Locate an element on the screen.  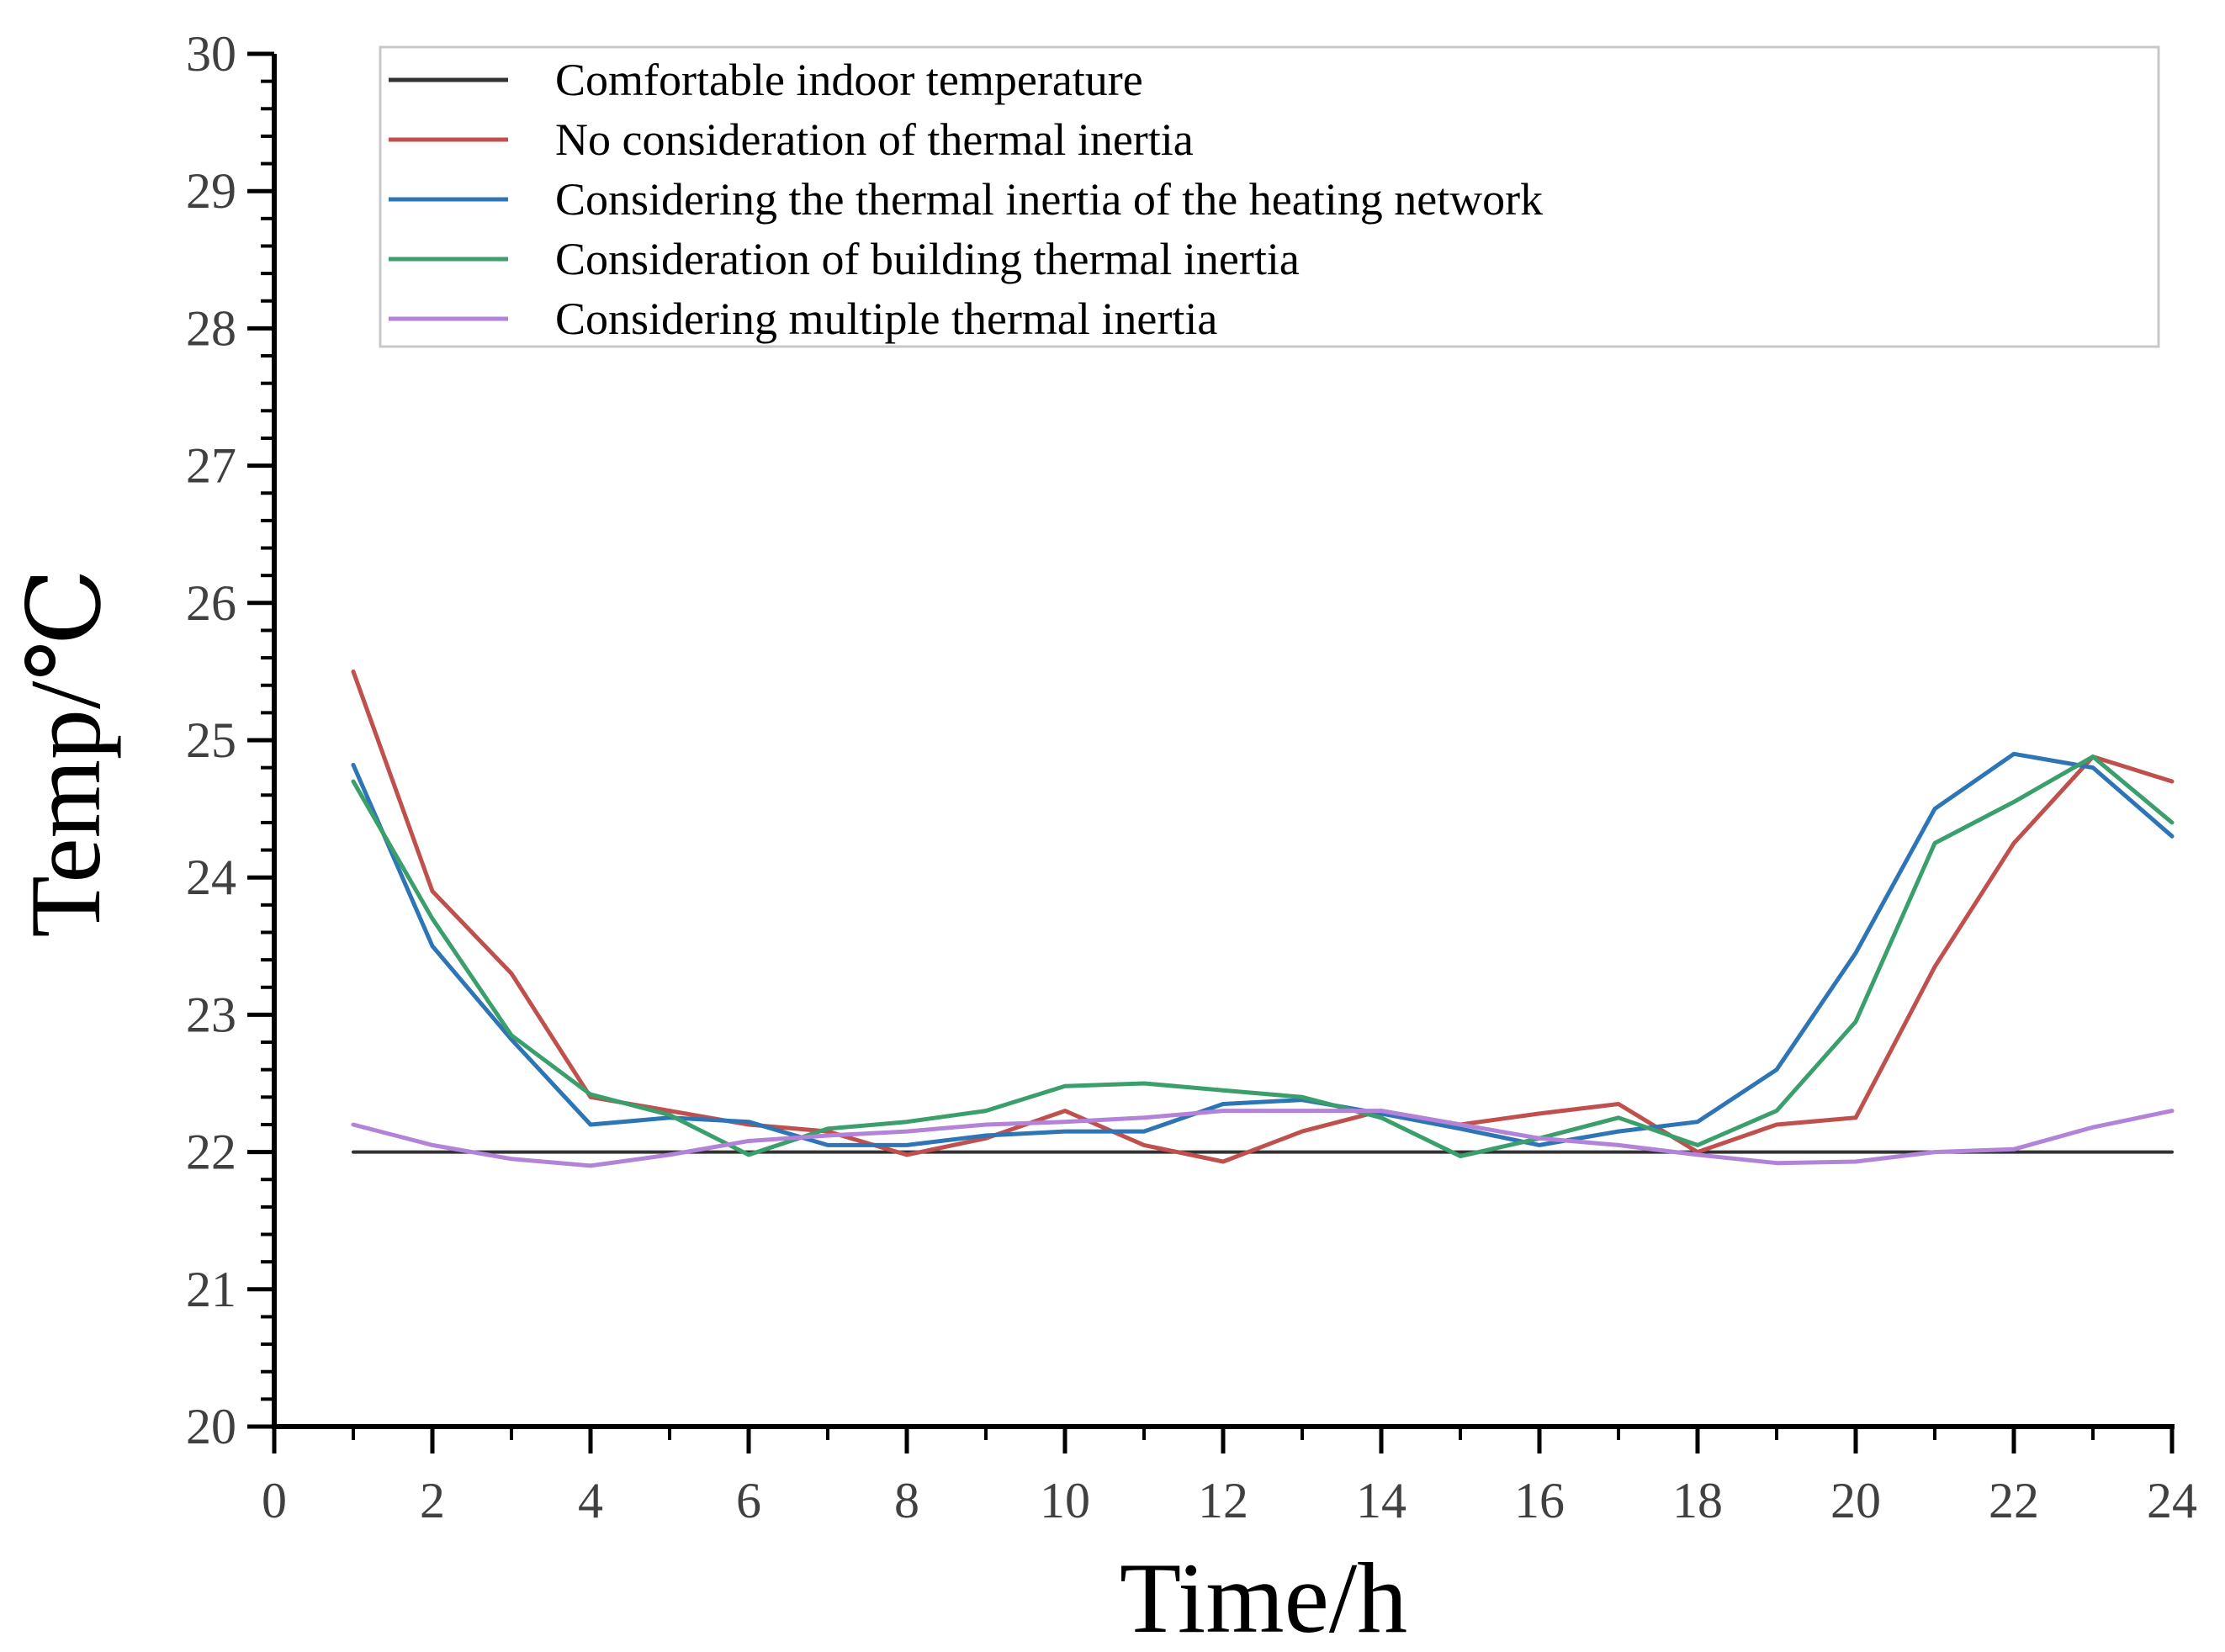
x-tick-label-20: 20 is located at coordinates (1855, 1500).